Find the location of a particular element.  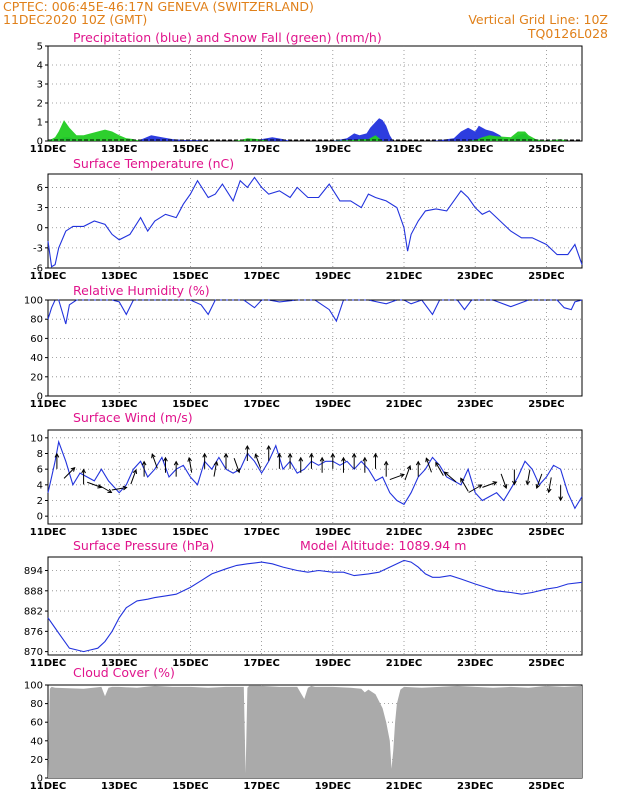

panel-title: Surface Wind (m/s) is located at coordinates (133, 417).